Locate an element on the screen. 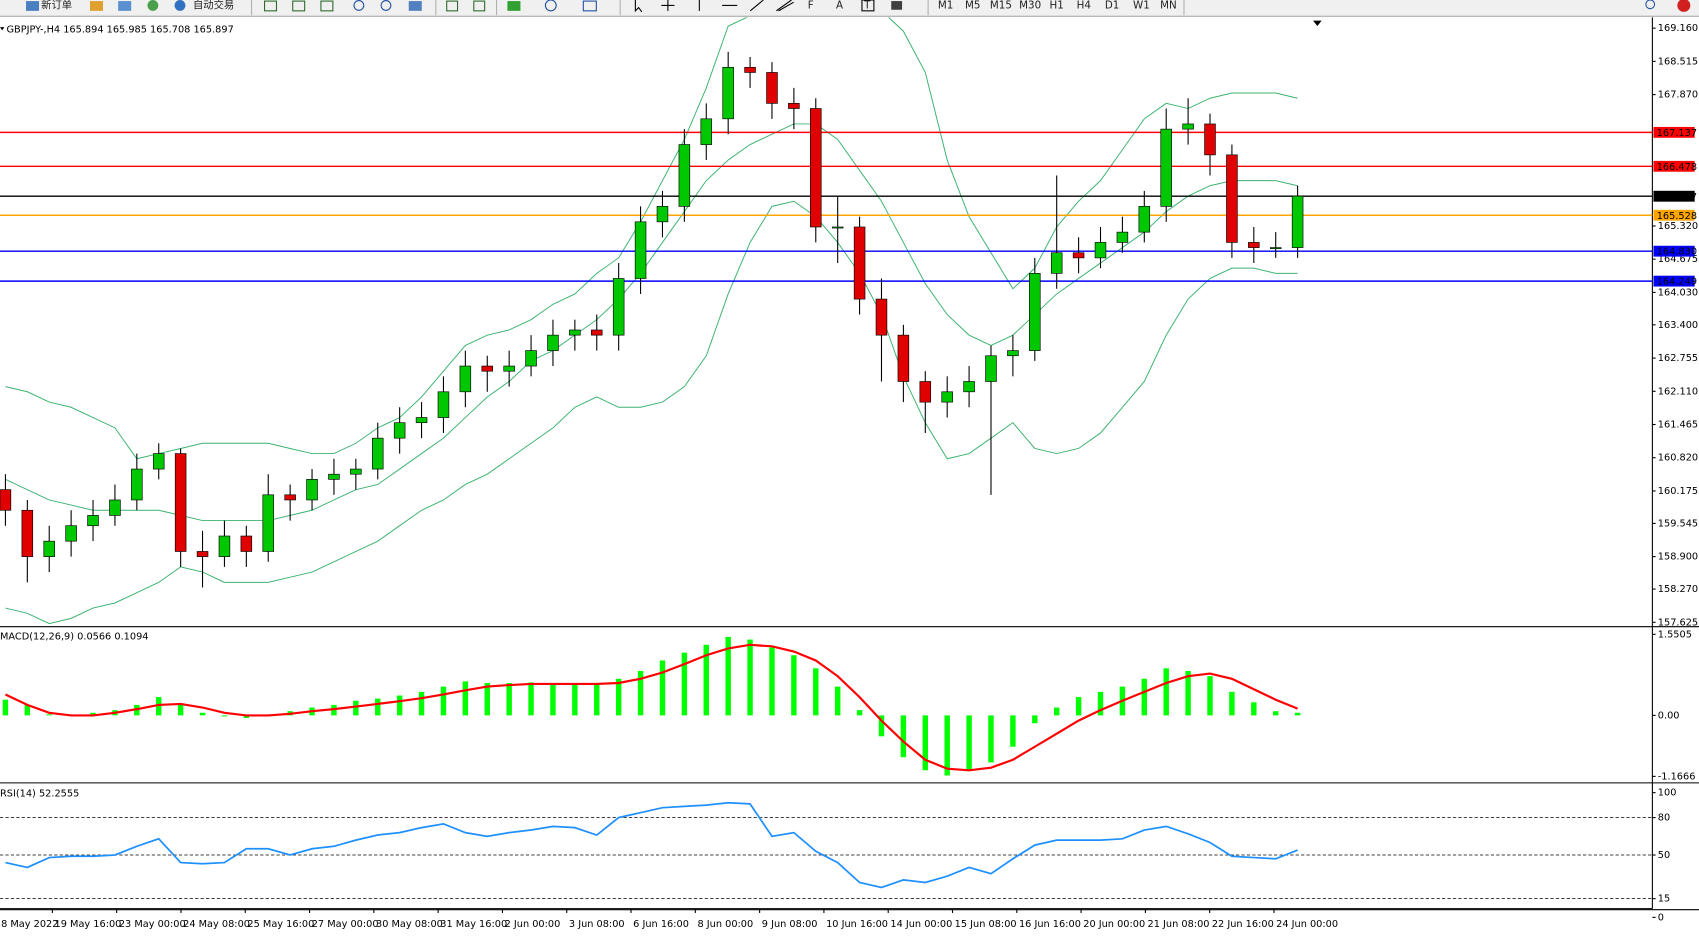  timeframe-button: H1 is located at coordinates (1057, 5).